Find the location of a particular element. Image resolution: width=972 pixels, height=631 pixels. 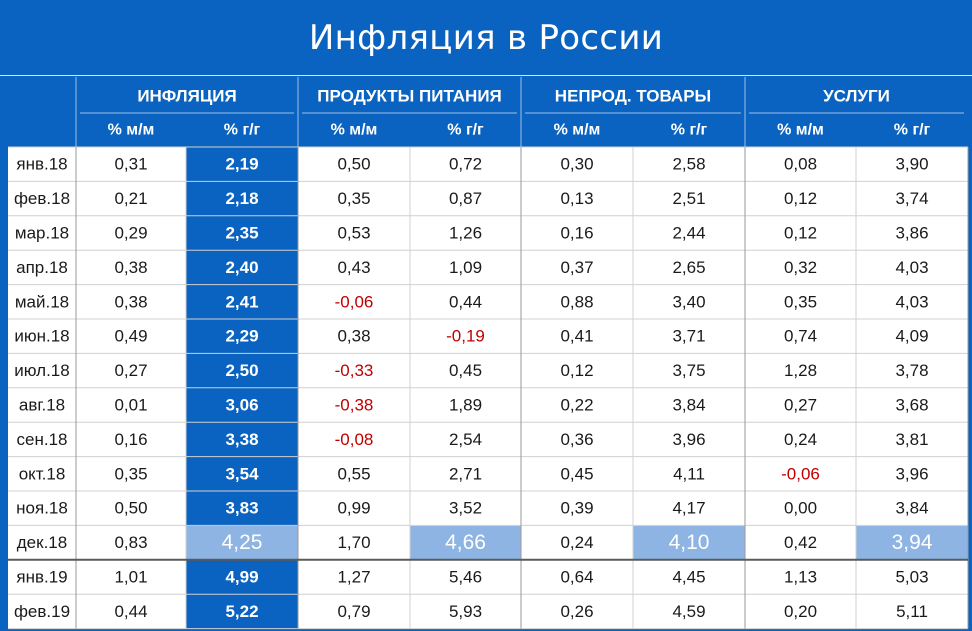

table-cell-value: 0,13 is located at coordinates (576, 198).